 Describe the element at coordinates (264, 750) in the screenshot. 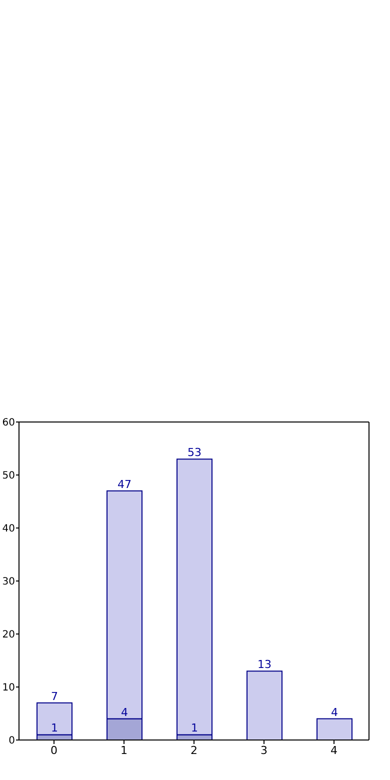

I see `x-tick-label: 3` at that location.